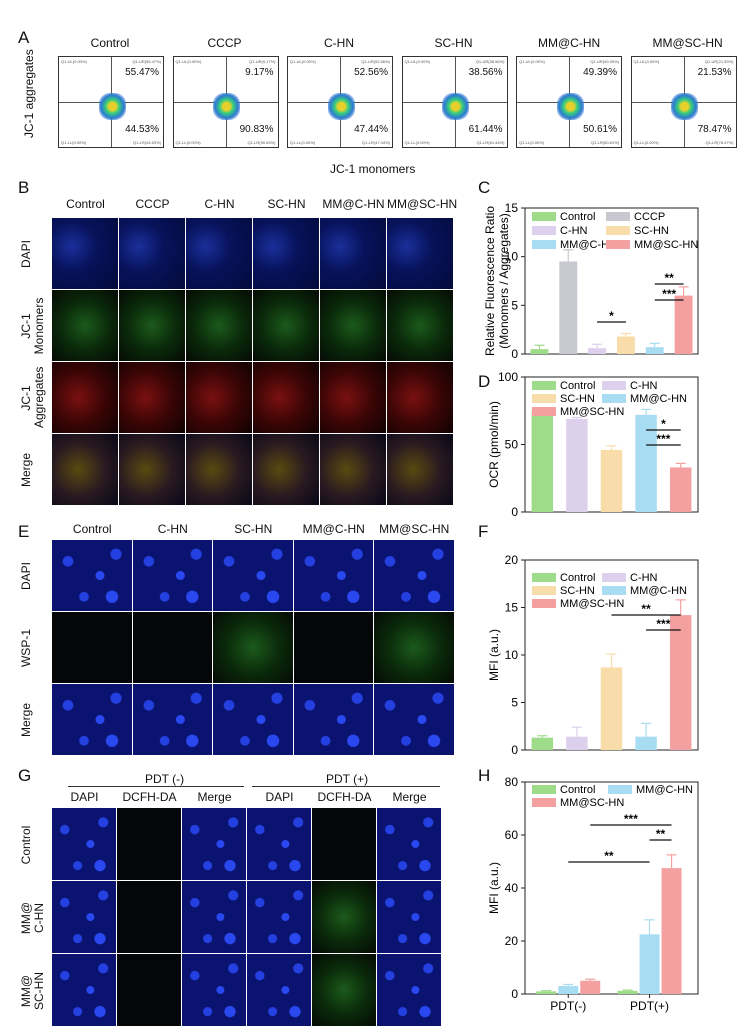 The width and height of the screenshot is (747, 1026). Describe the element at coordinates (152, 204) in the screenshot. I see `micrograph-col-label: CCCP` at that location.